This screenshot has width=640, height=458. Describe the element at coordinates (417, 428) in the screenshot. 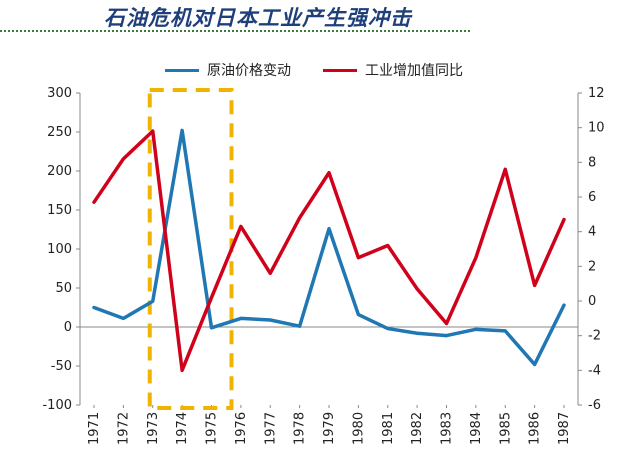

I see `x-tick-label: 1982` at that location.